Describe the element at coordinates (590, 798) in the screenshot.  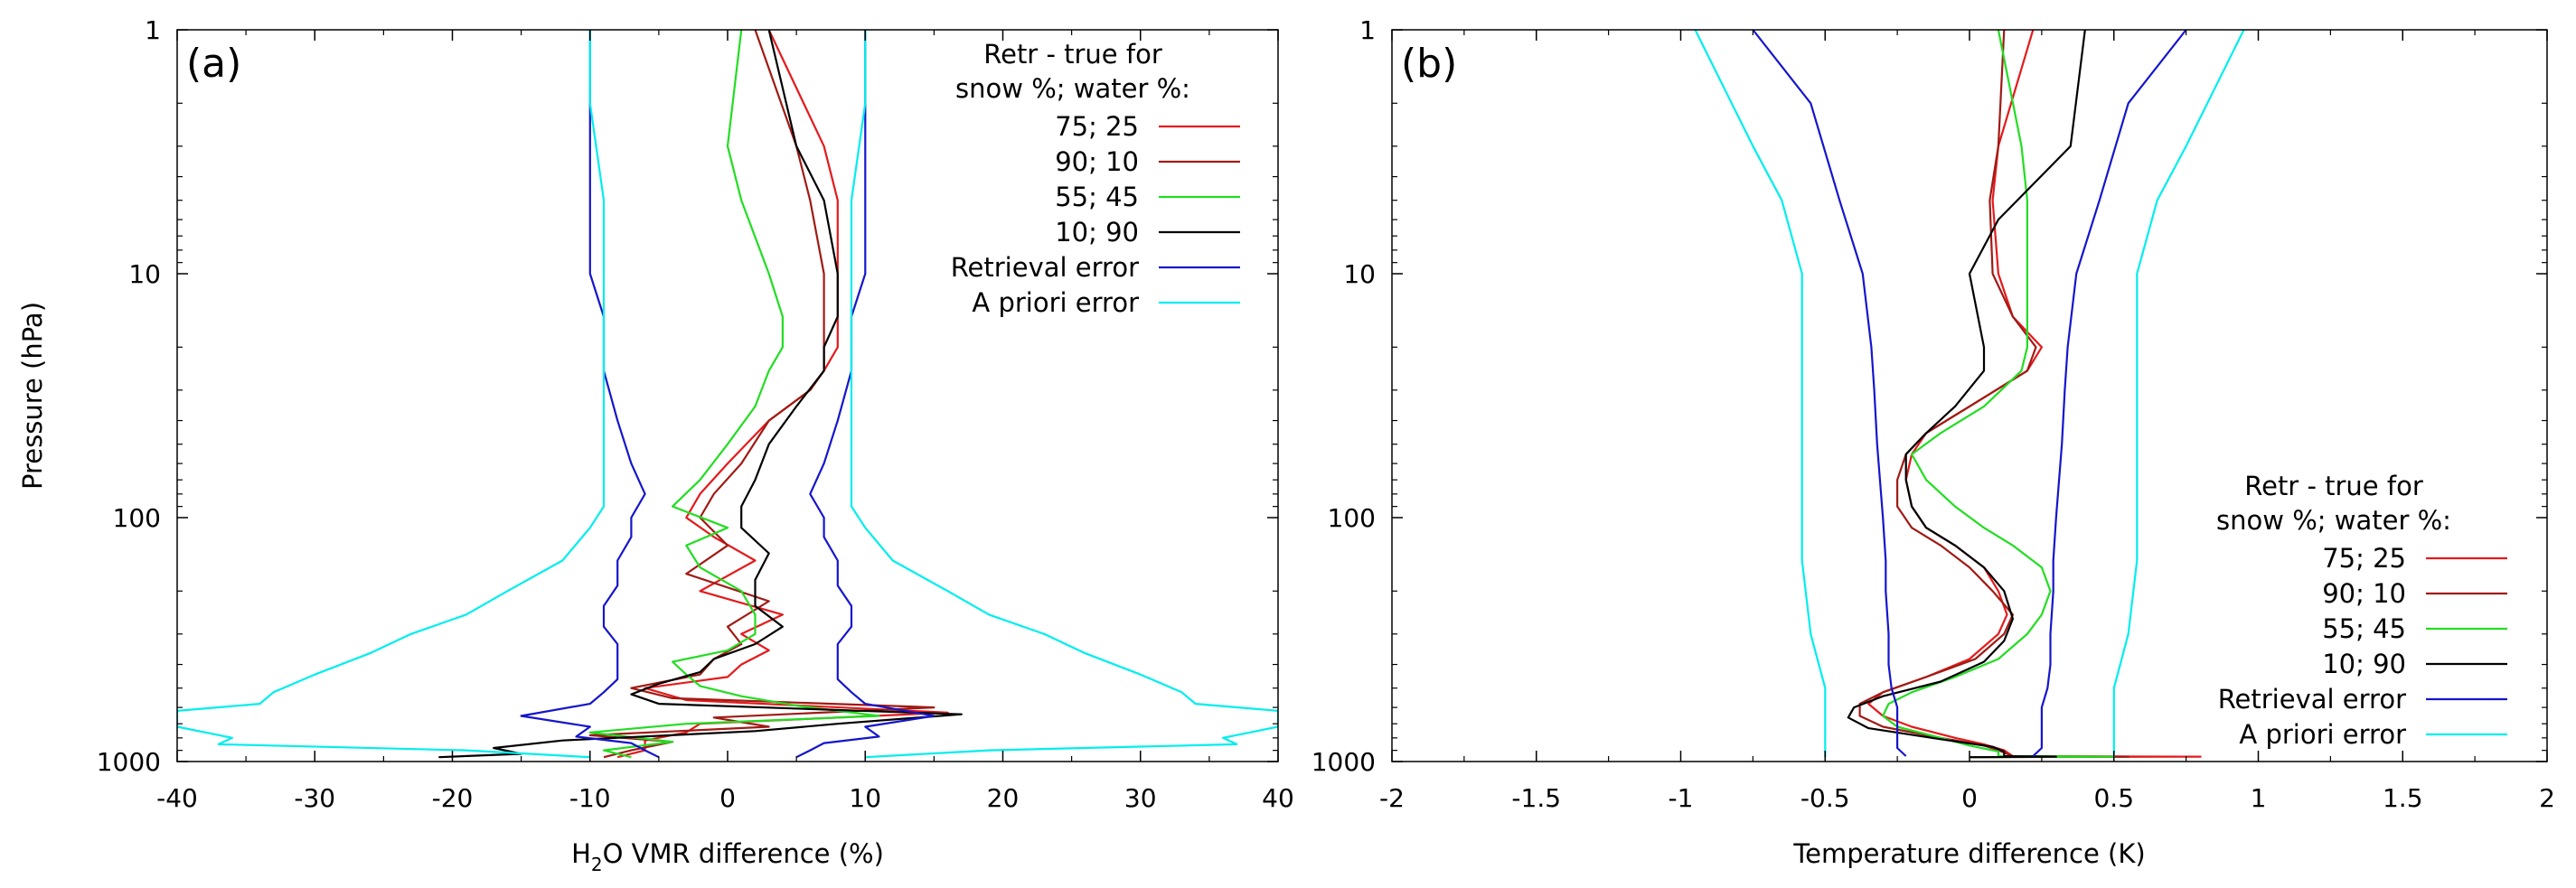
I see `x-tick-label: -10` at that location.